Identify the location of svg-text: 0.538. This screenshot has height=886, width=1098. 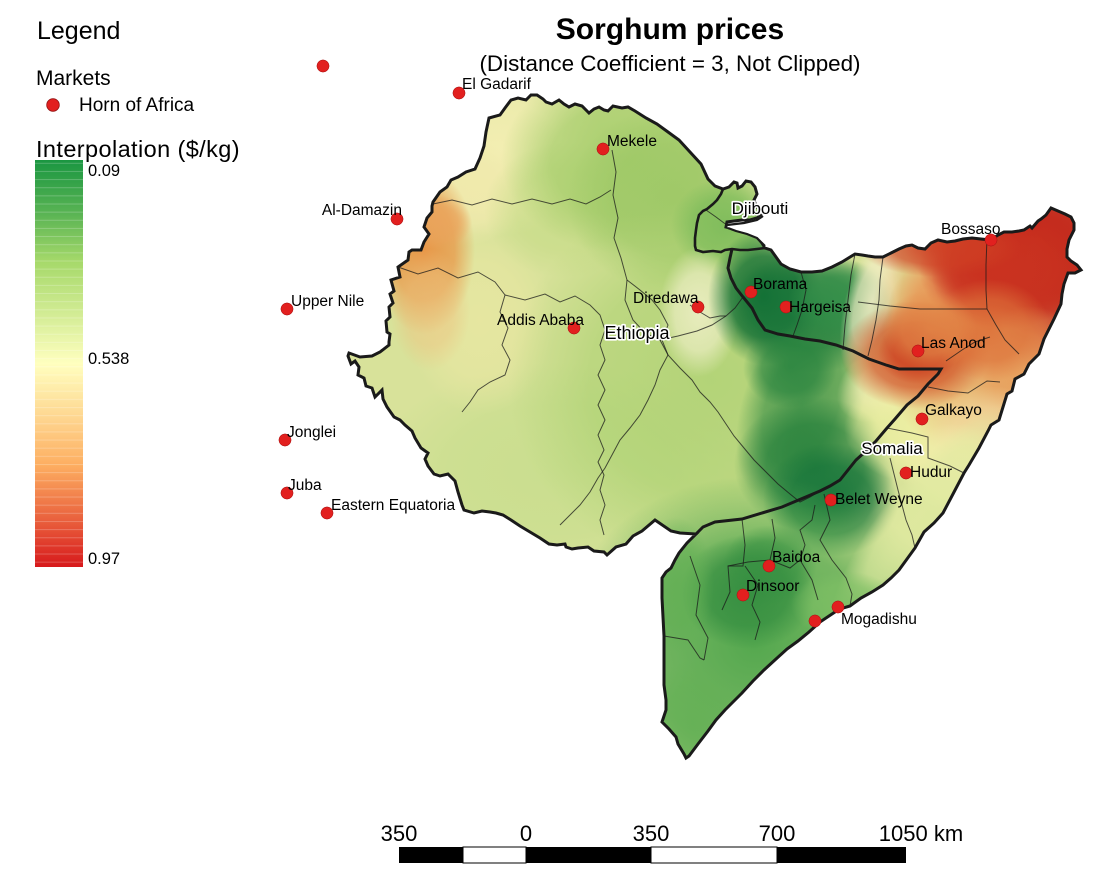
(108, 359).